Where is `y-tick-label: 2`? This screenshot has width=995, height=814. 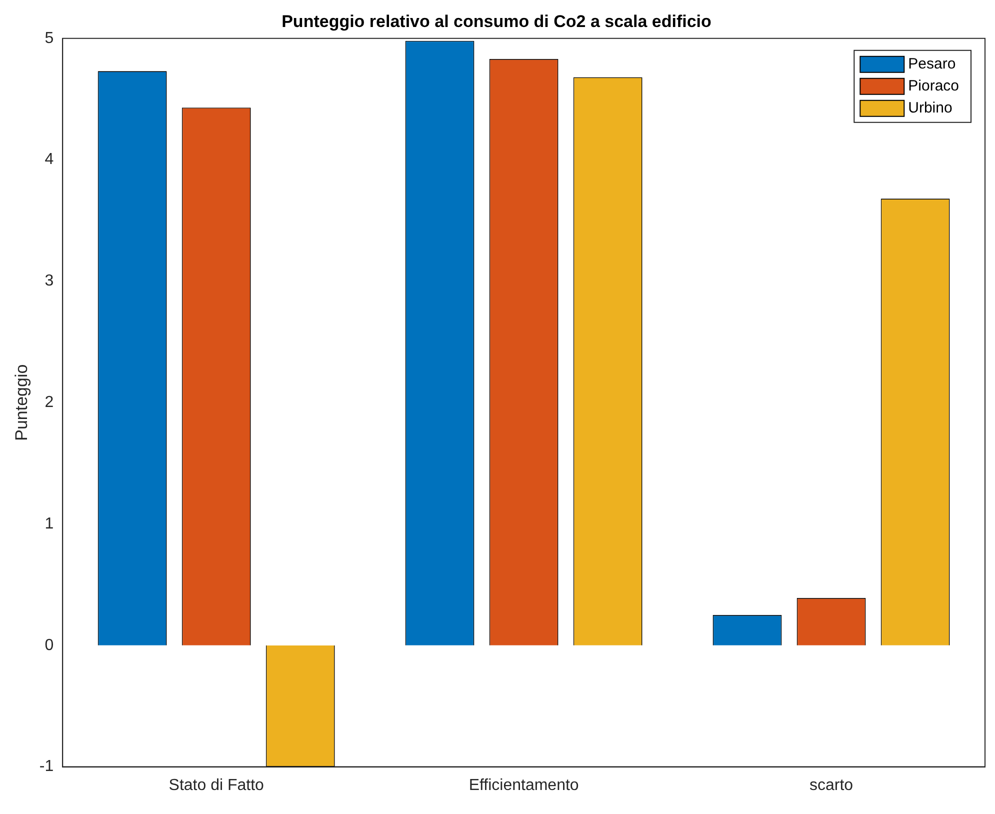
y-tick-label: 2 is located at coordinates (49, 403).